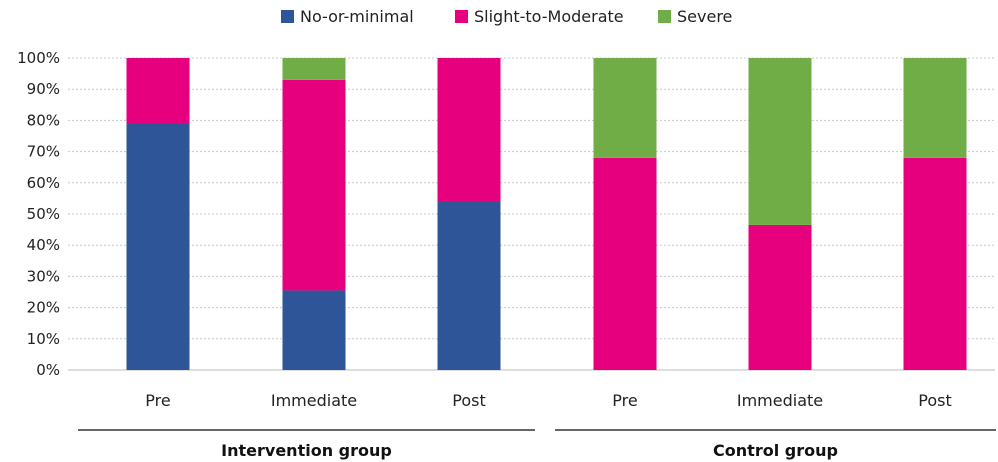  I want to click on group-label: Control group, so click(775, 450).